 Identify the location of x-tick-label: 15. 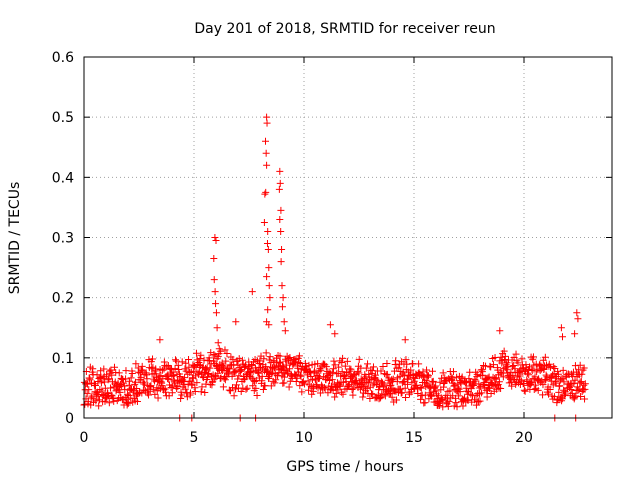
(414, 438).